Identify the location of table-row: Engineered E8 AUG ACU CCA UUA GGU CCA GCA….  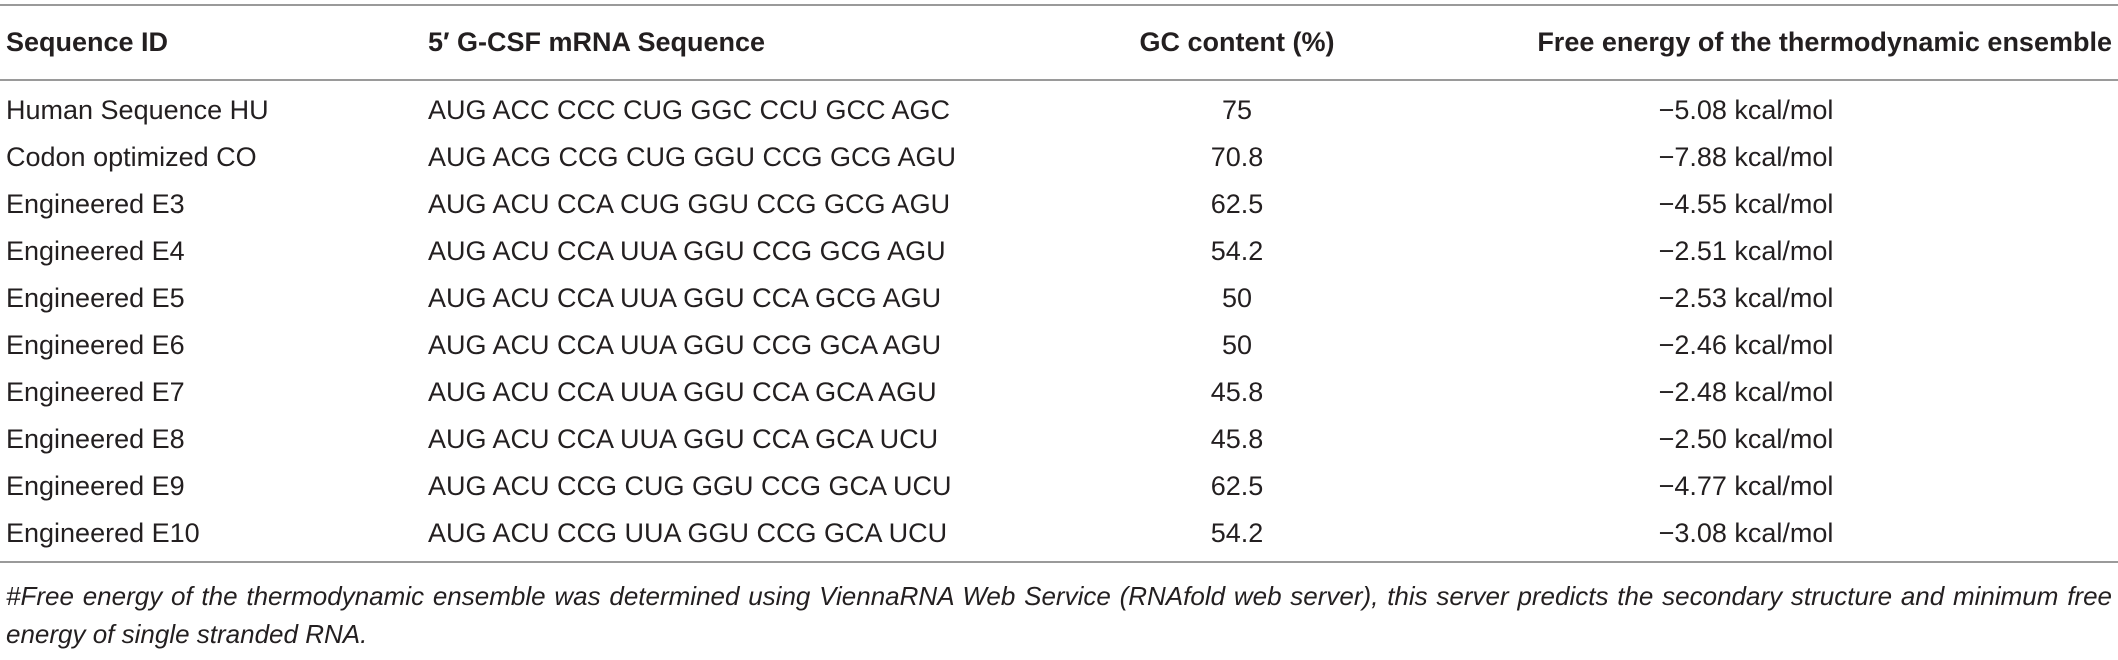
(1059, 439).